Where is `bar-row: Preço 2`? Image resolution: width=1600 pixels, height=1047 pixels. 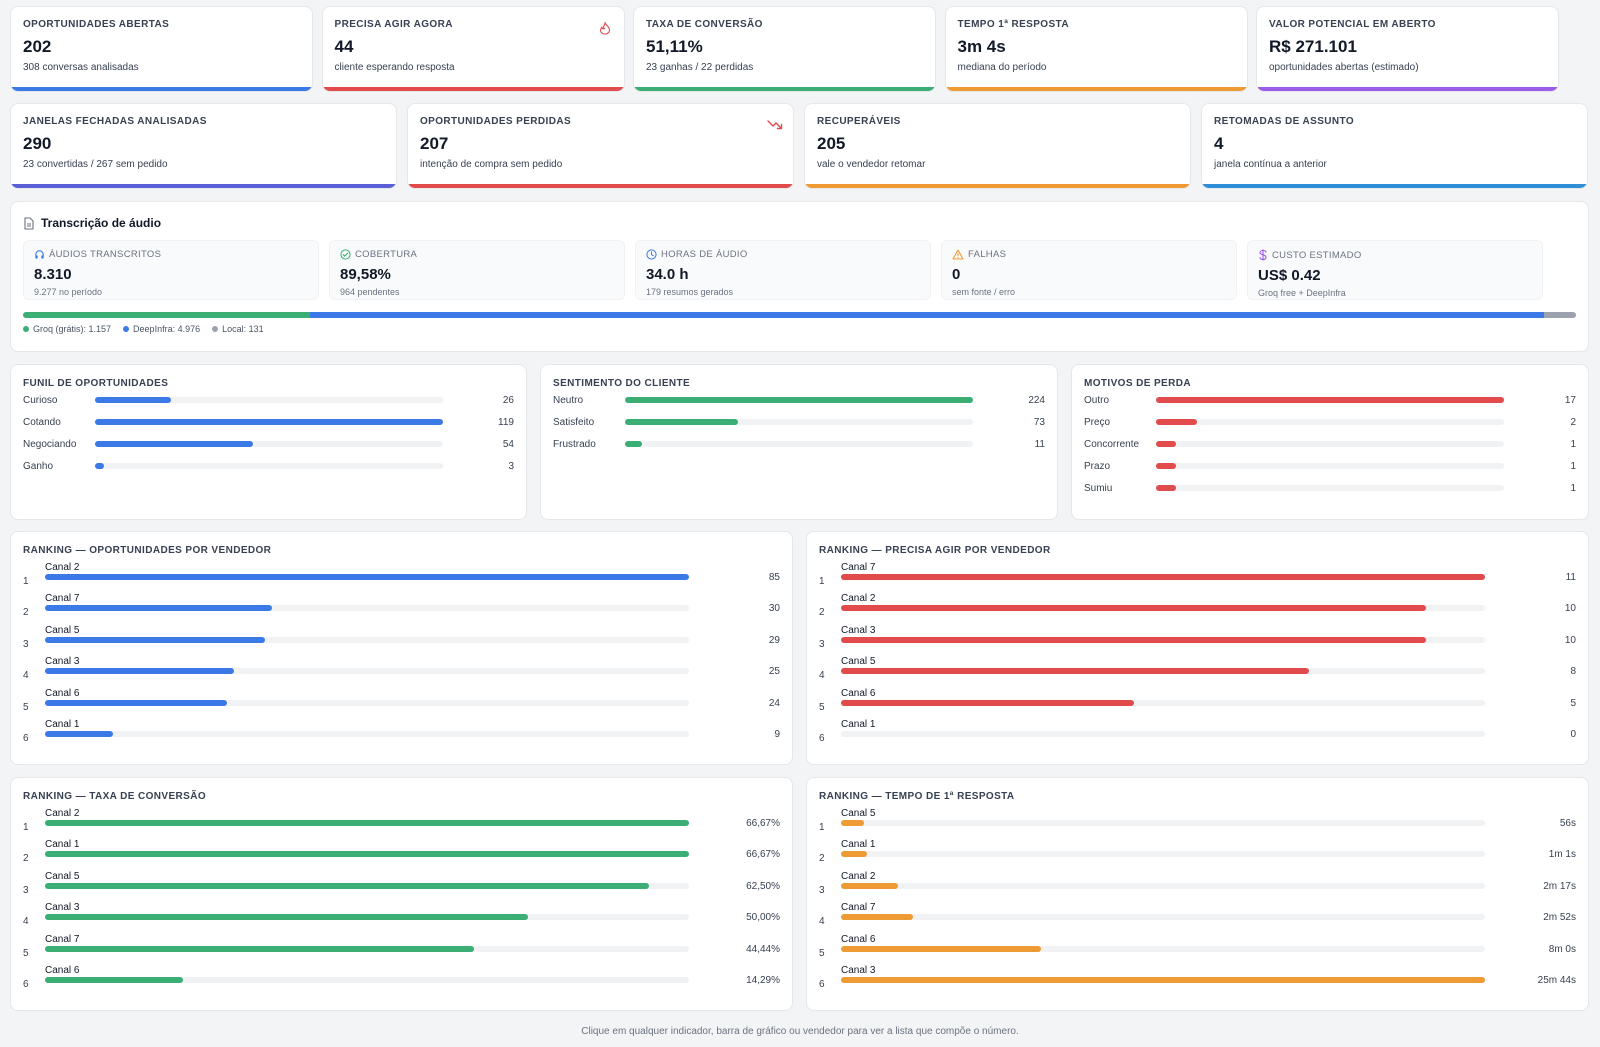
bar-row: Preço 2 is located at coordinates (1330, 422).